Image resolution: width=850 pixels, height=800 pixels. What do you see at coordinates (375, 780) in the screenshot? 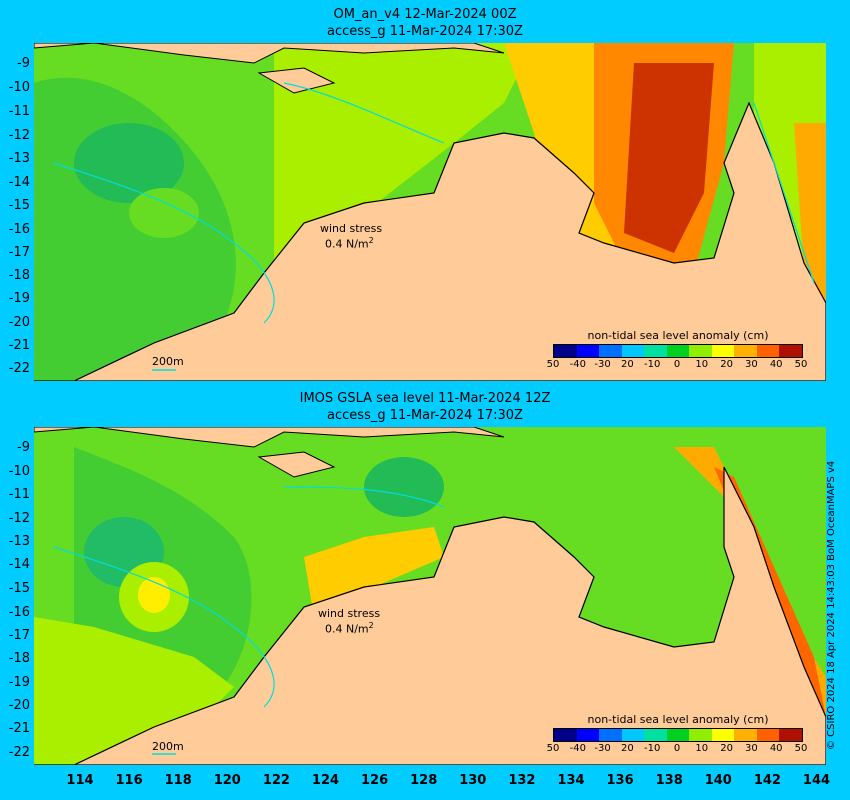
I see `x-axis-label: 126` at bounding box center [375, 780].